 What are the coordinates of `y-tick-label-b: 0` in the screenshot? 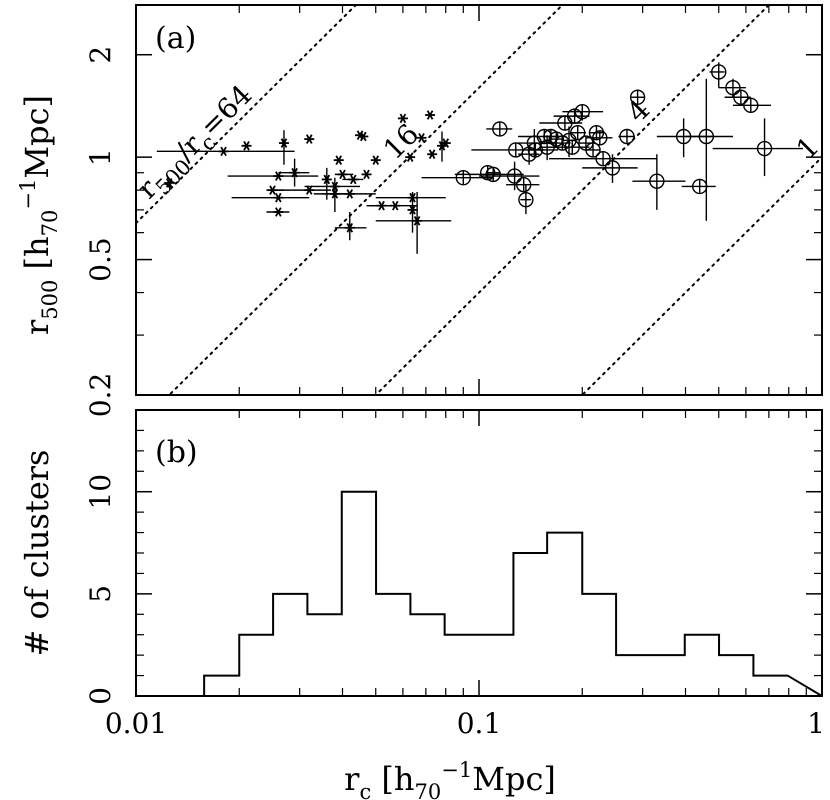 It's located at (100, 696).